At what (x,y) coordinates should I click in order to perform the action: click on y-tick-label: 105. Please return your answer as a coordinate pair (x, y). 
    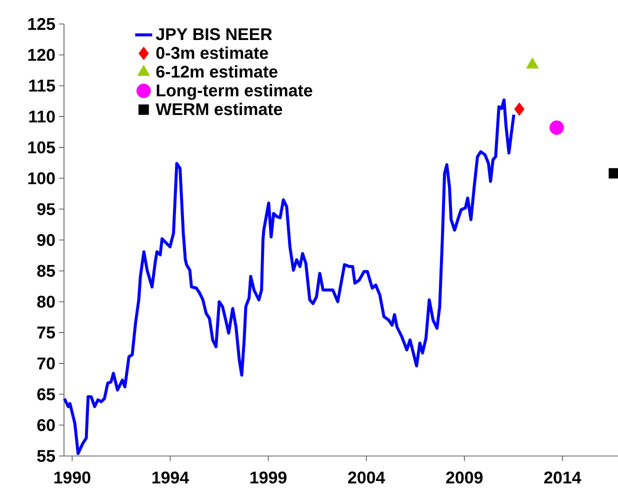
    Looking at the image, I should click on (42, 147).